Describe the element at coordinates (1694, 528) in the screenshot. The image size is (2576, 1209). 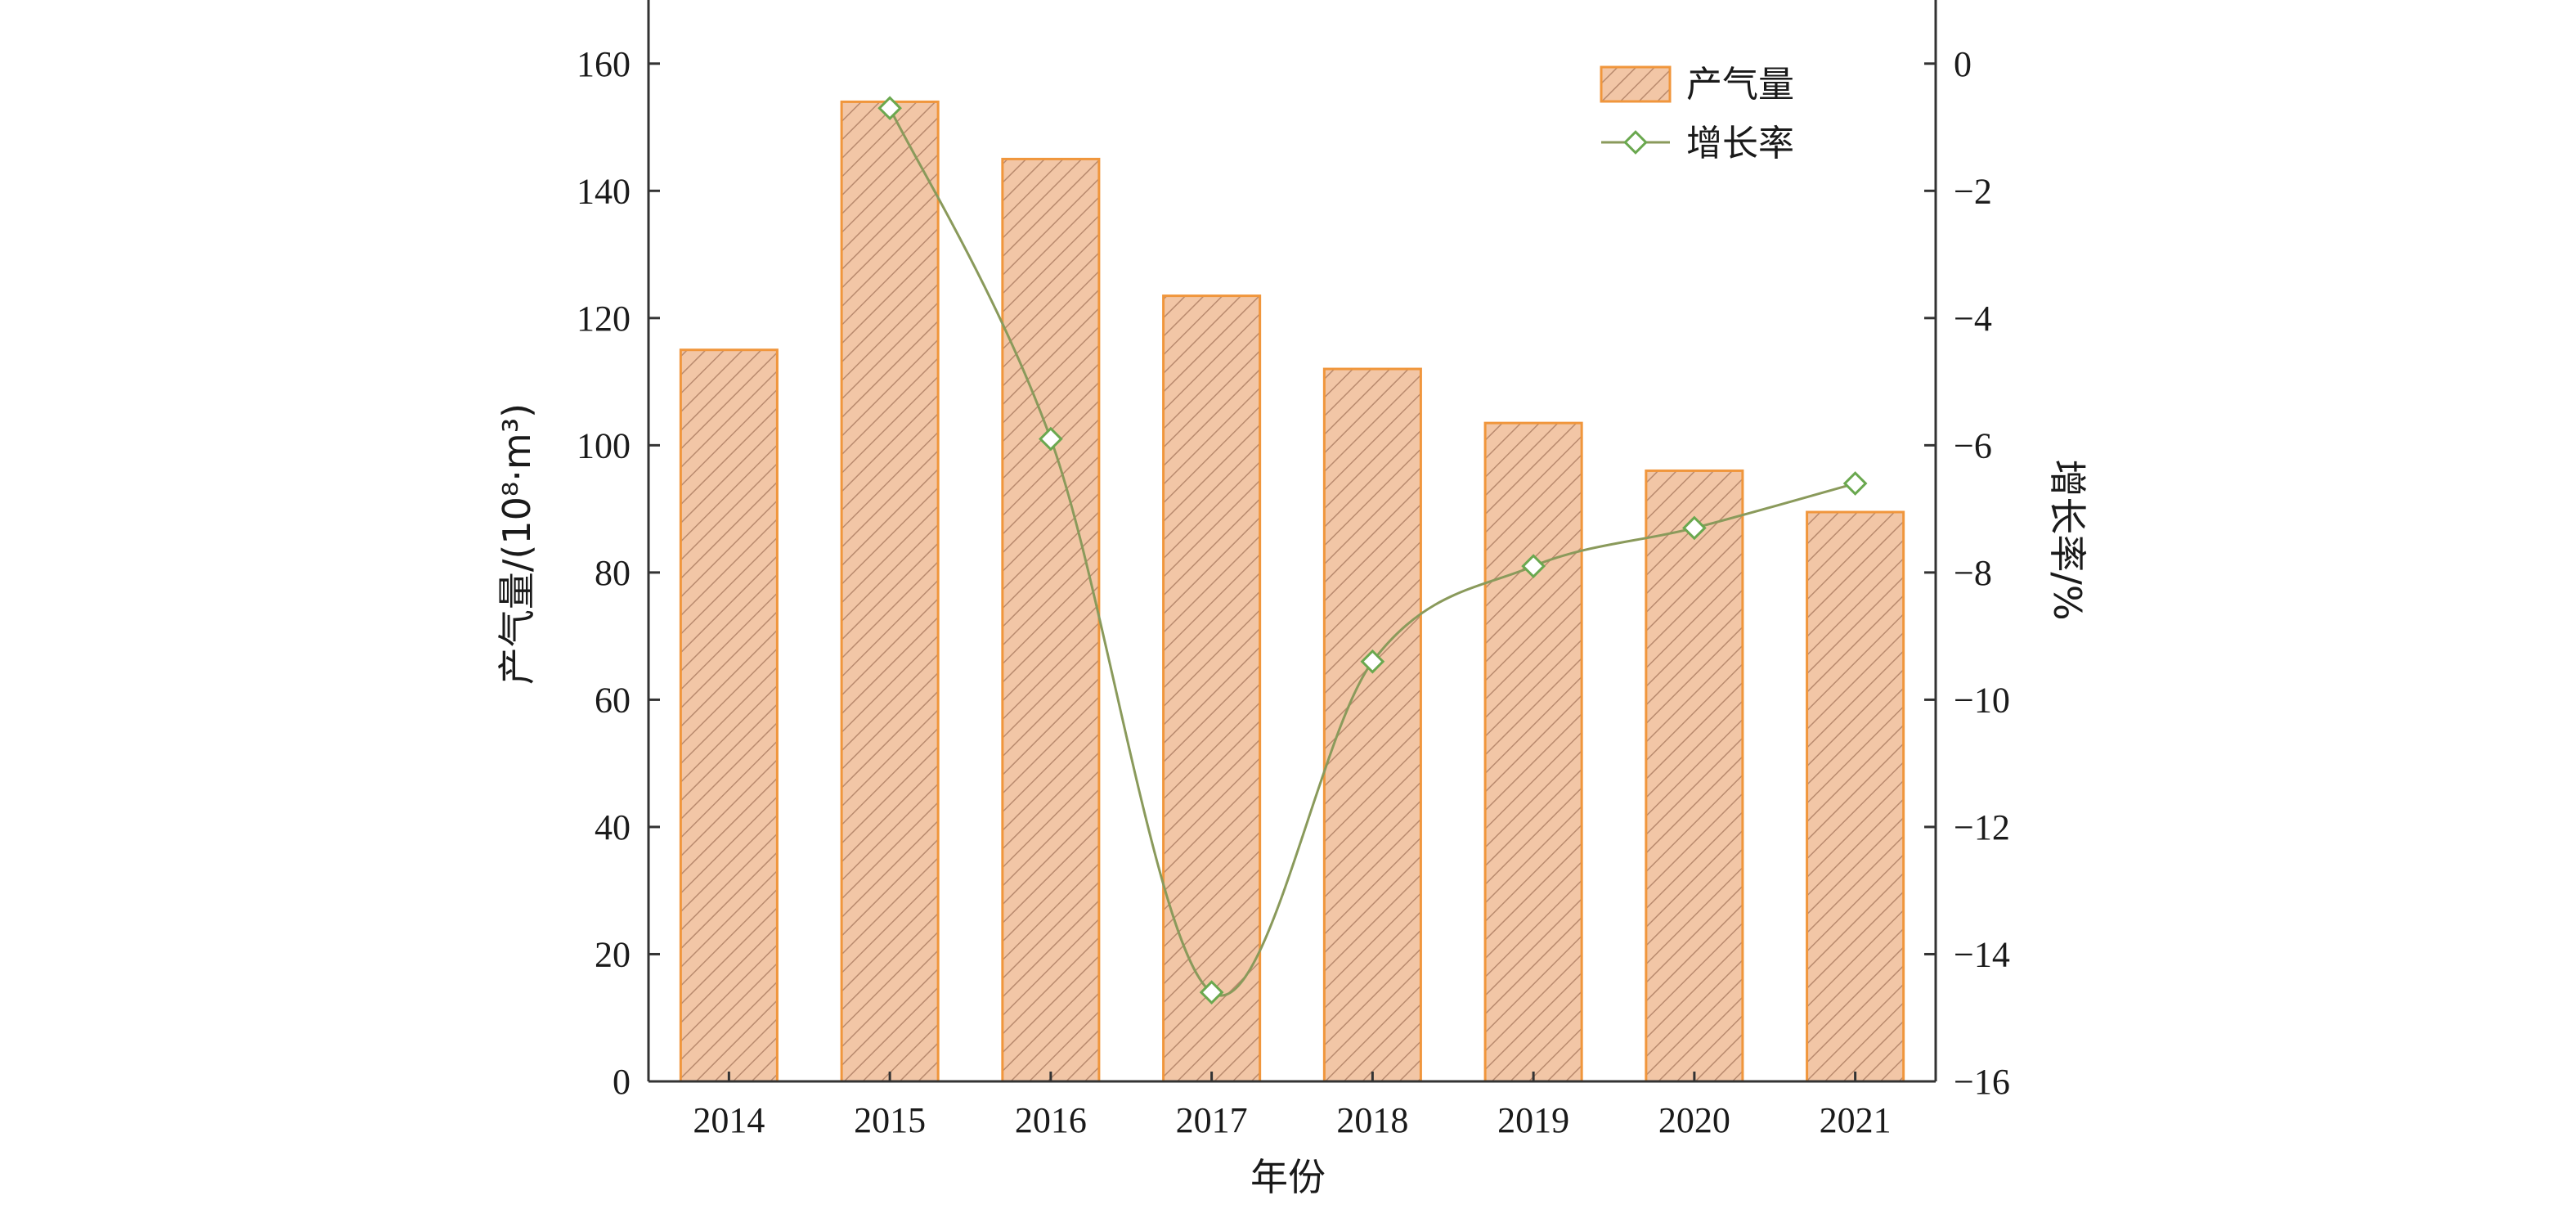
I see `growth-point-2020` at that location.